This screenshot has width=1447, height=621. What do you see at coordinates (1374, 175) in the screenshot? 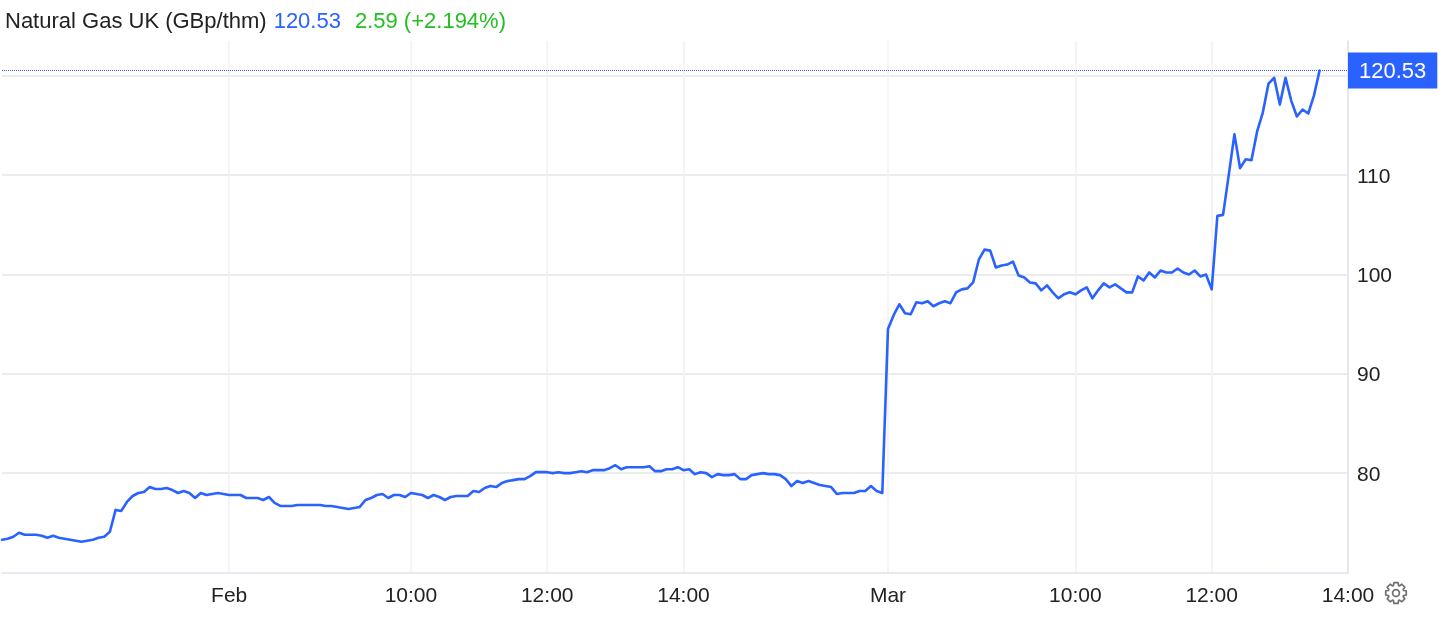
I see `y-tick-label: 110` at bounding box center [1374, 175].